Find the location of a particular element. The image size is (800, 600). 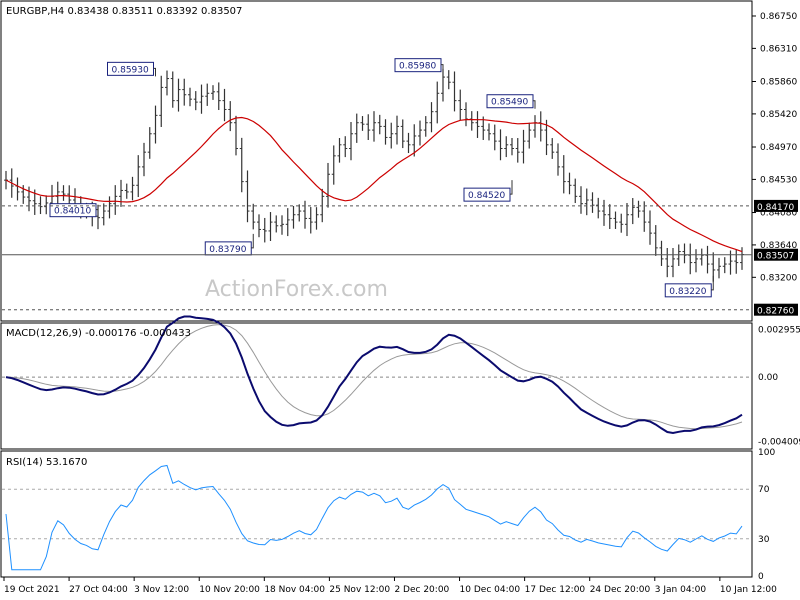

price-annotation: 0.85490 is located at coordinates (511, 101).